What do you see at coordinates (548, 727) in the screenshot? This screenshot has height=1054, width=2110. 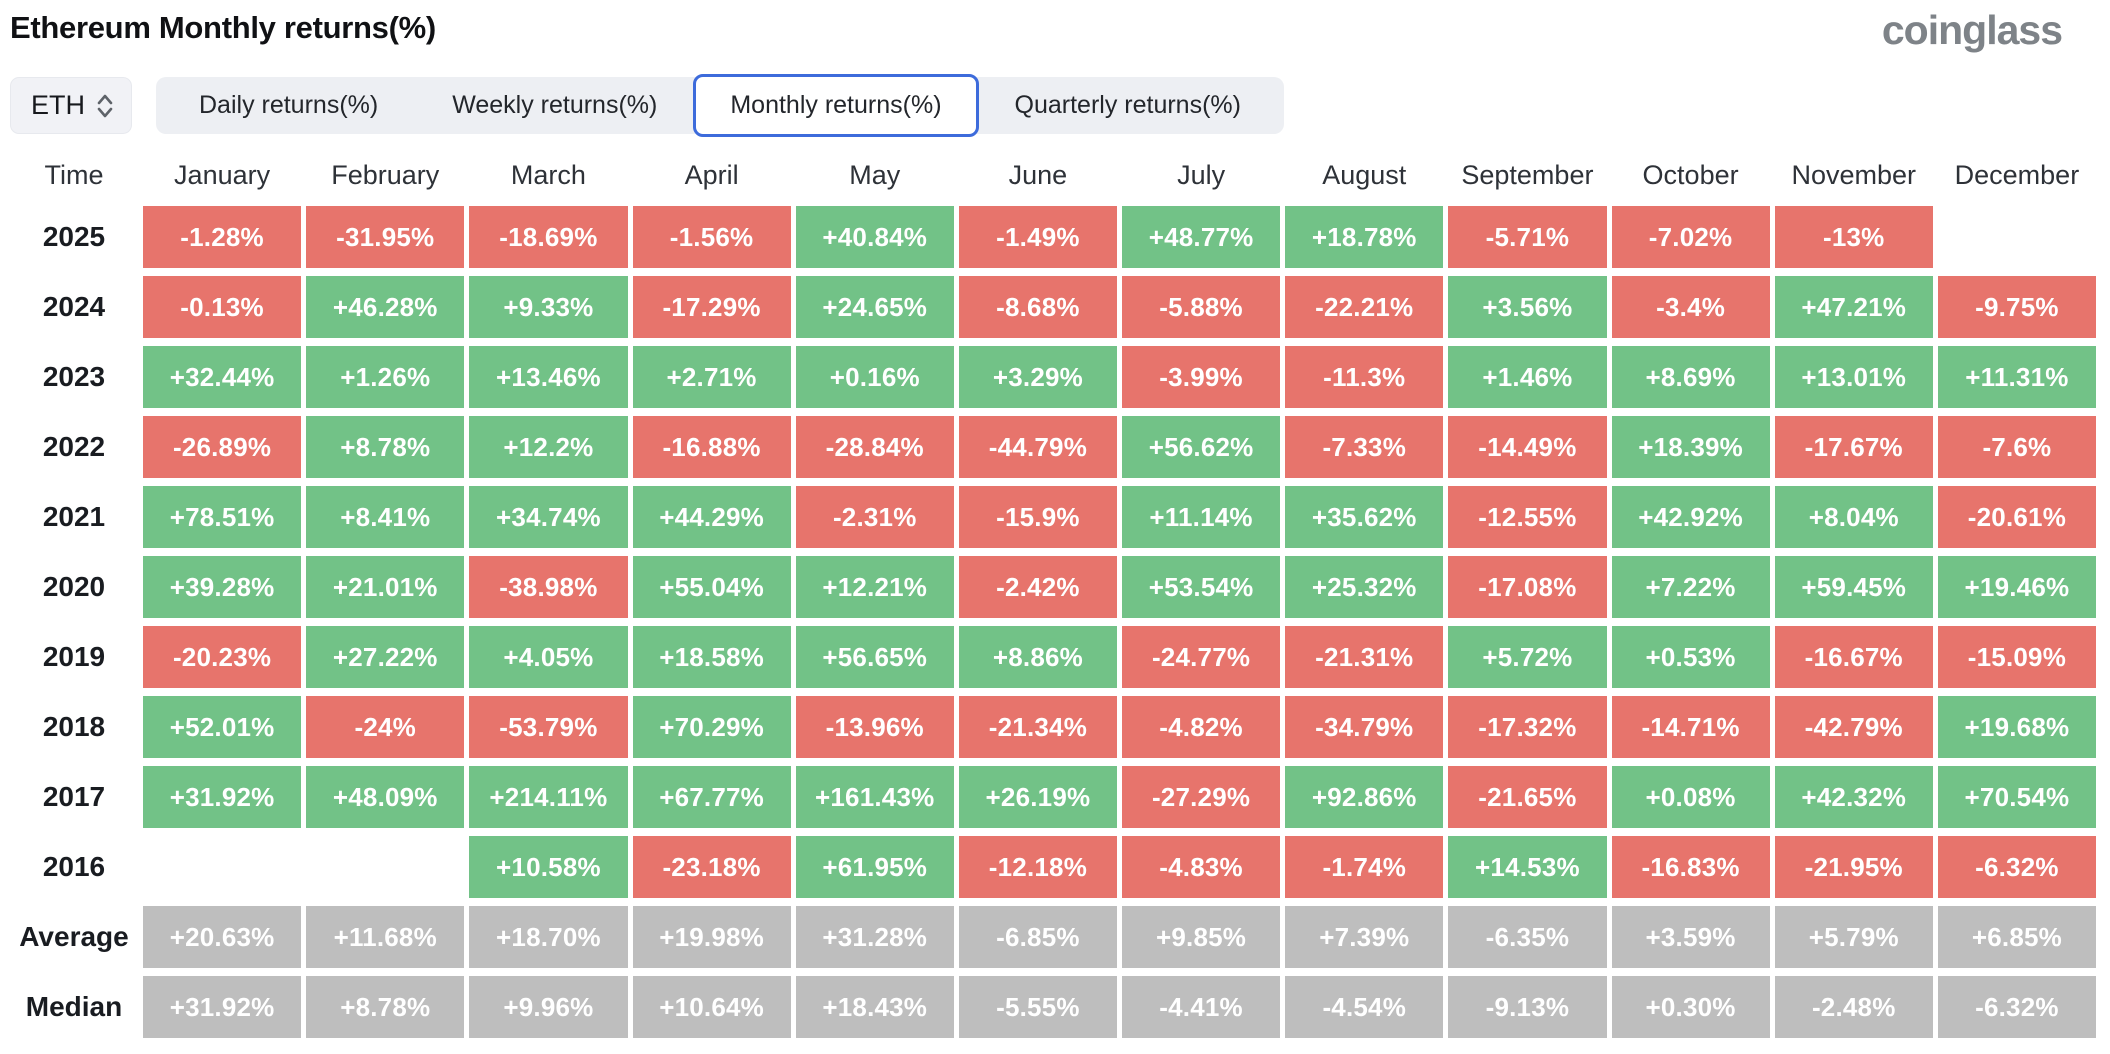 I see `cell-2018-march: -53.79%` at bounding box center [548, 727].